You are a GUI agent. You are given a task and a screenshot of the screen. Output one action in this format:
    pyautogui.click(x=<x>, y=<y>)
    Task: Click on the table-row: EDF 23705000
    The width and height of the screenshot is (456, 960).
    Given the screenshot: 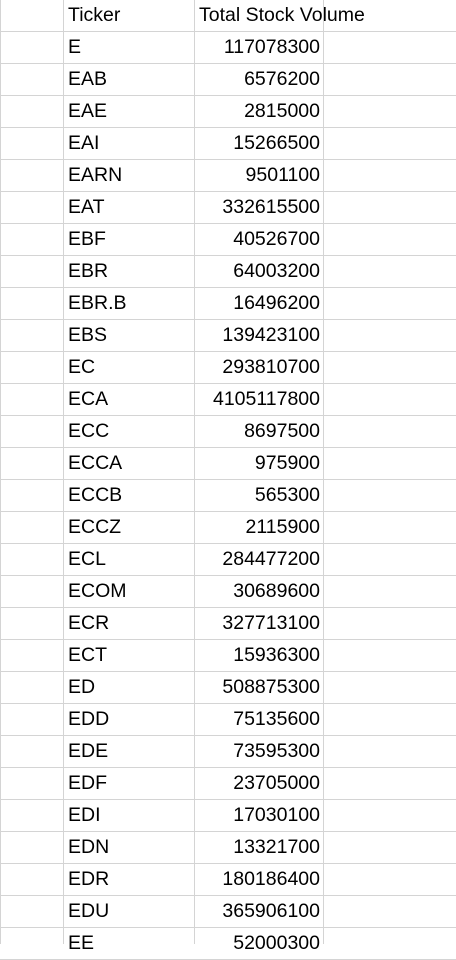 What is the action you would take?
    pyautogui.click(x=228, y=784)
    